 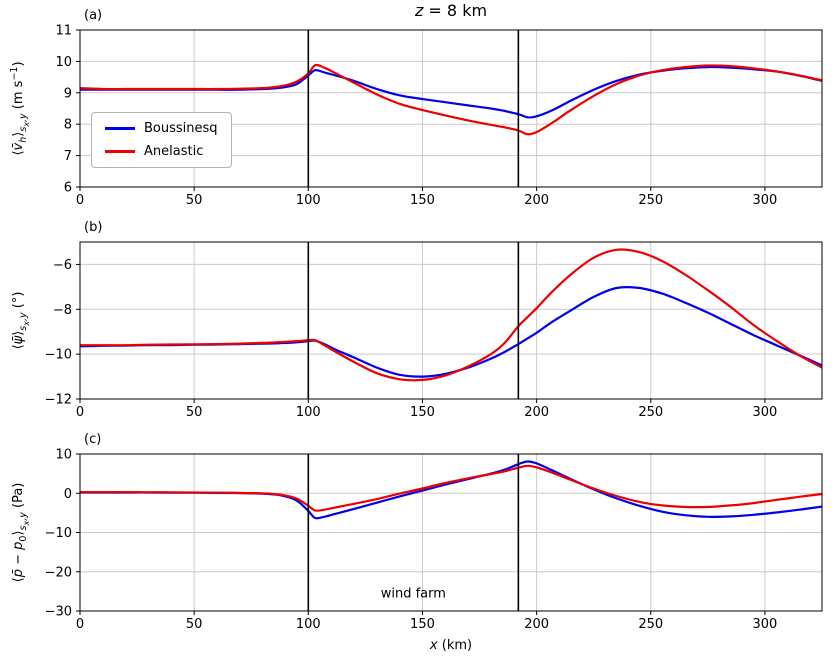 I want to click on chart-title: z = 8 km, so click(x=451, y=11).